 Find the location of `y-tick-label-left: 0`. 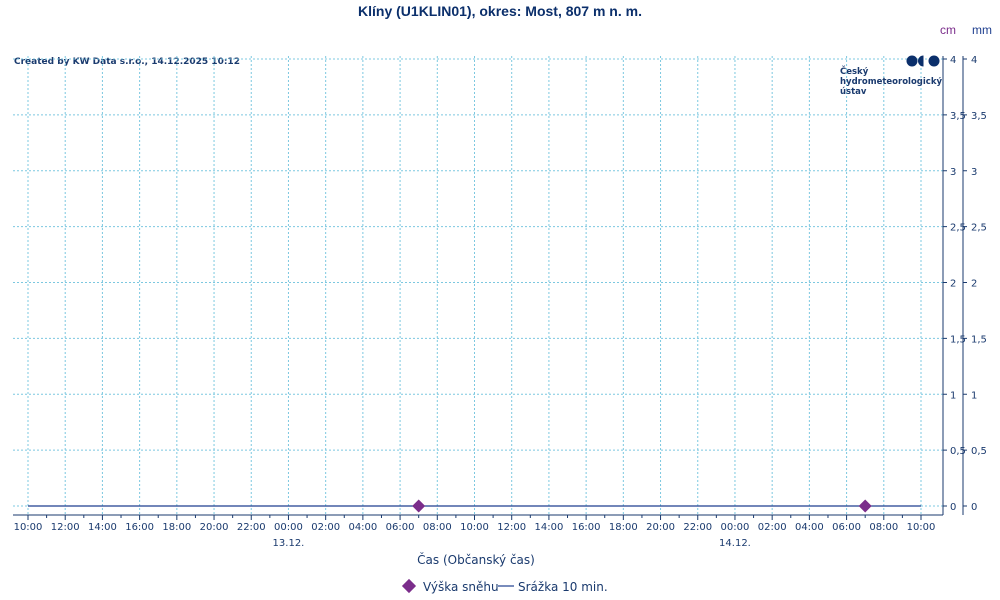

y-tick-label-left: 0 is located at coordinates (953, 507).